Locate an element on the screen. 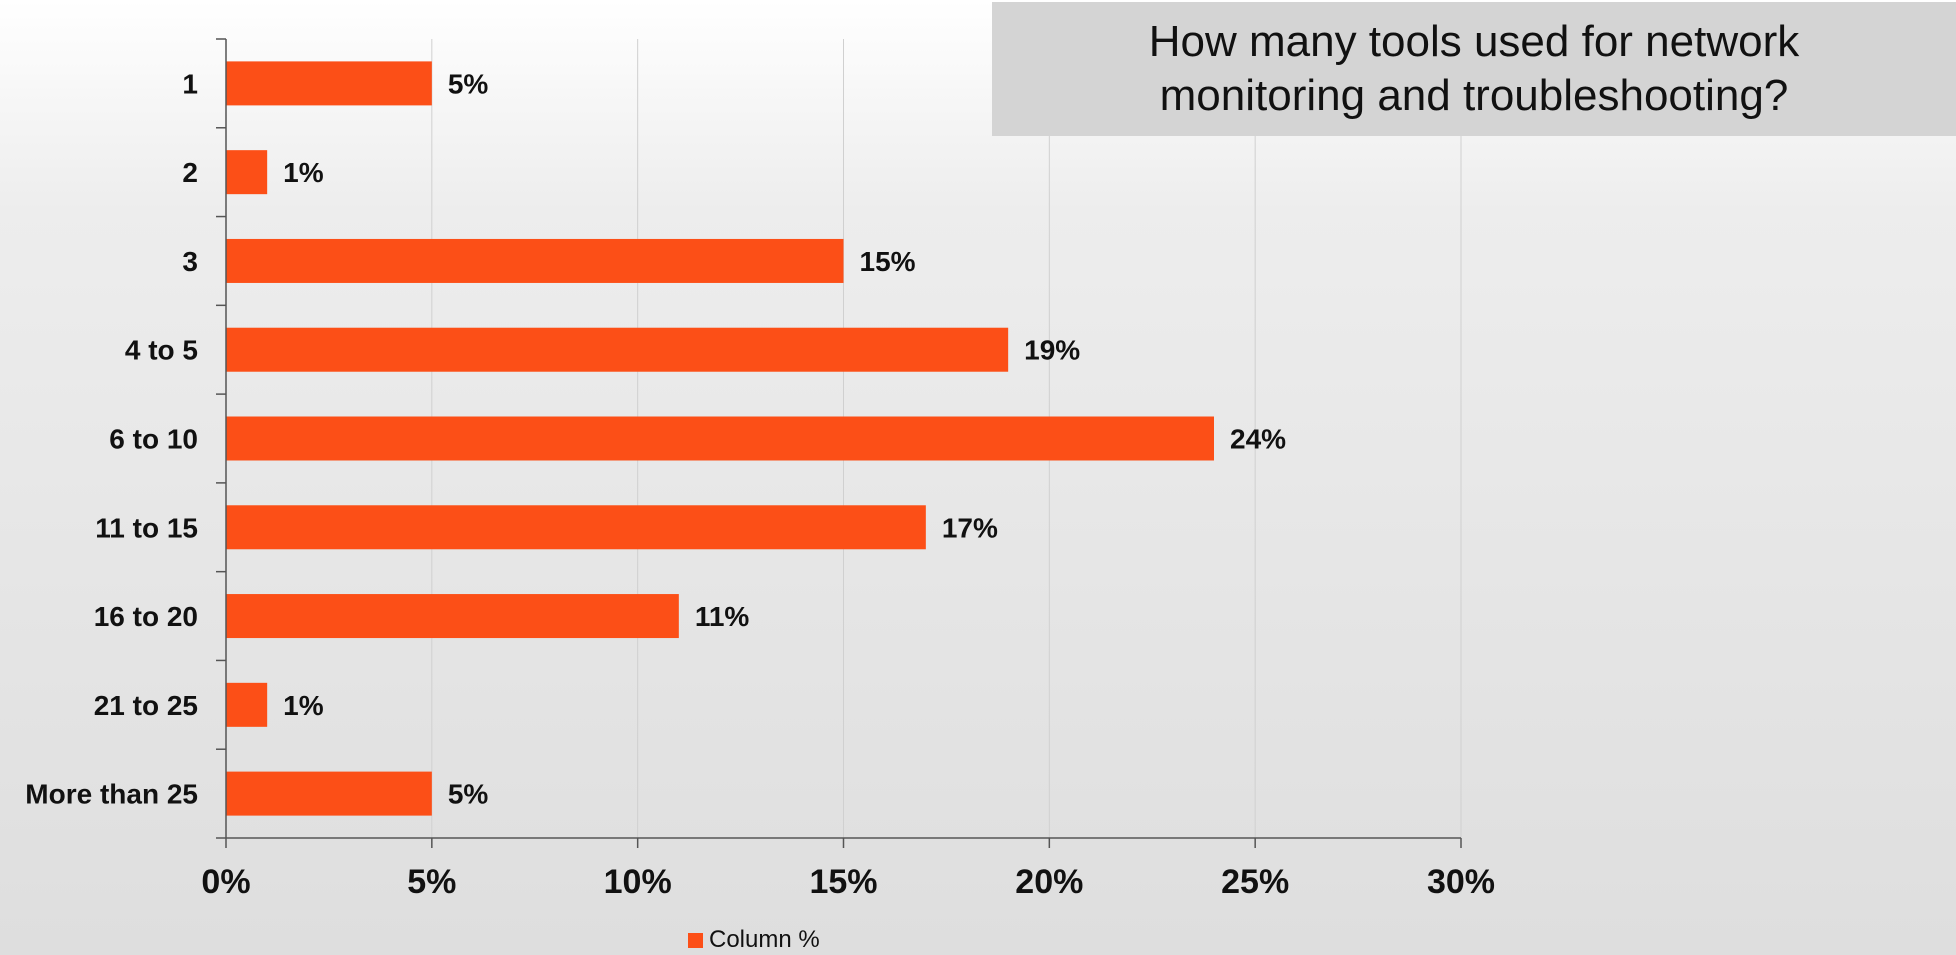  x-tick-label-0: 0% is located at coordinates (225, 882).